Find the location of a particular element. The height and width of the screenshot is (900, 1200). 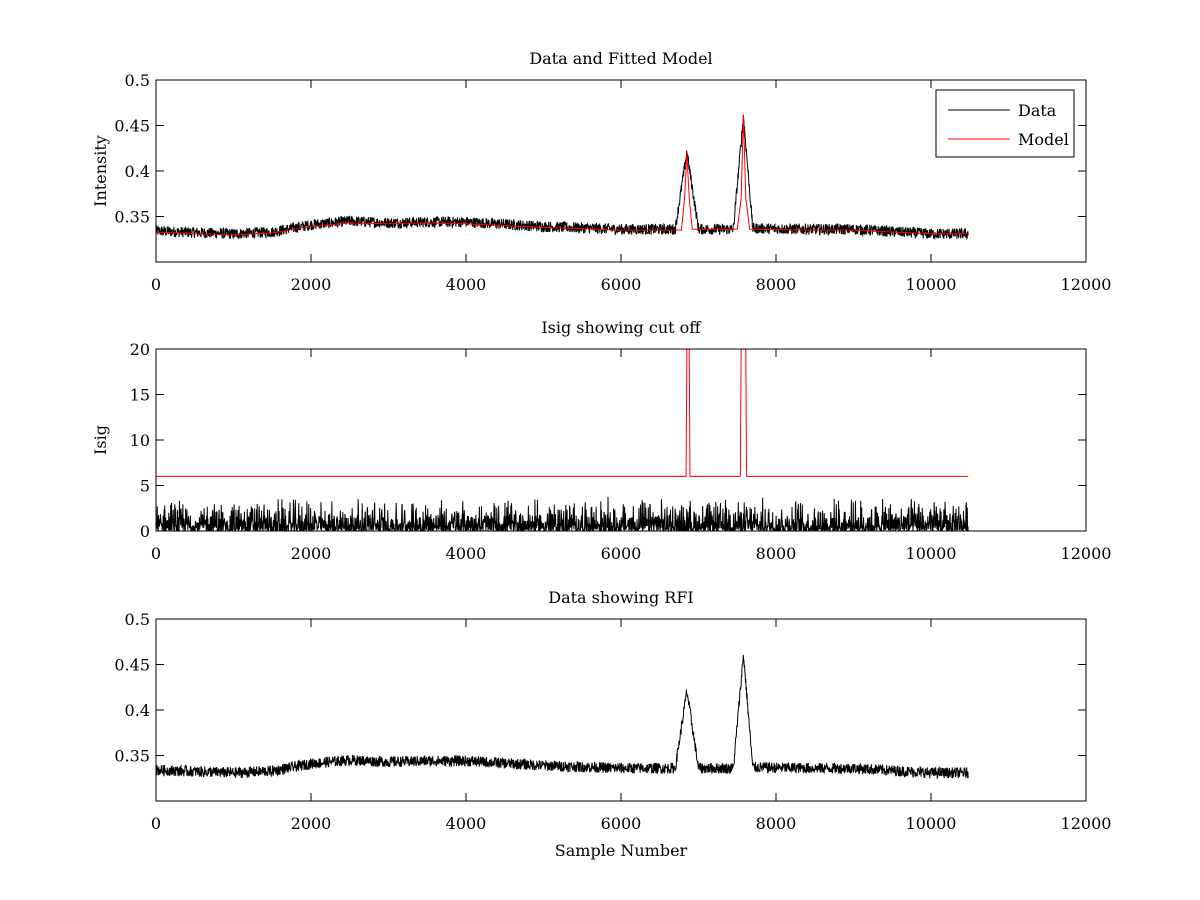

chart-title: Data and Fitted Model is located at coordinates (620, 58).